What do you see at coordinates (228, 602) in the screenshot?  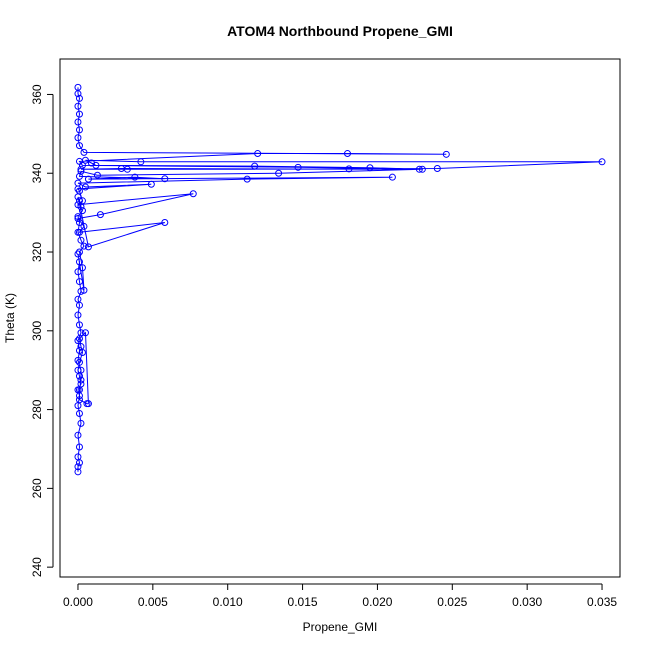 I see `x-tick-label: 0.010` at bounding box center [228, 602].